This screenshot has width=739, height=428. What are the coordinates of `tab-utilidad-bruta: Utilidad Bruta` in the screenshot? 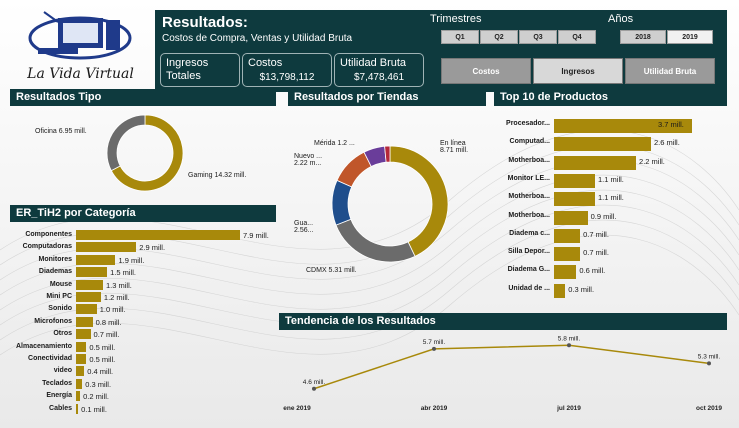 It's located at (670, 71).